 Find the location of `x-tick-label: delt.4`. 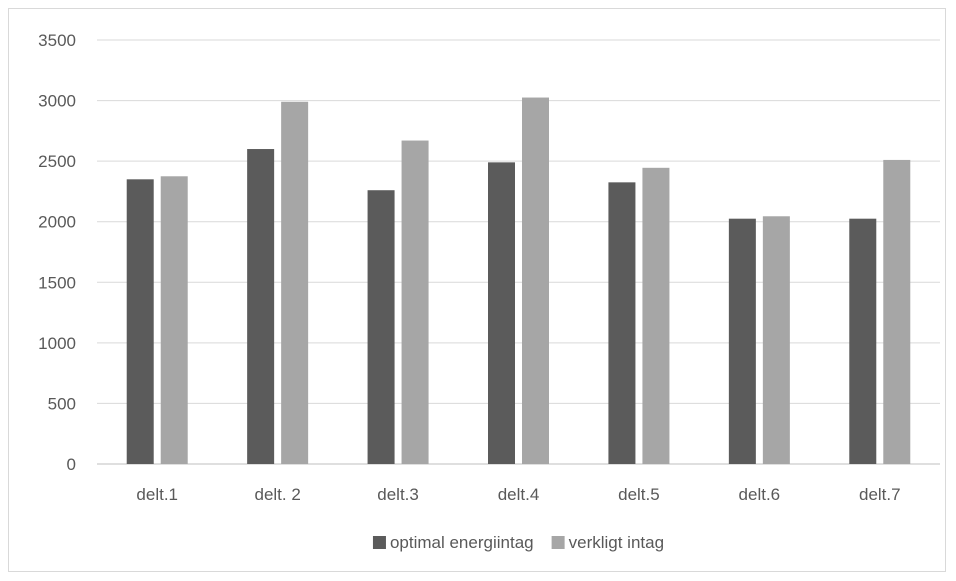

x-tick-label: delt.4 is located at coordinates (519, 494).